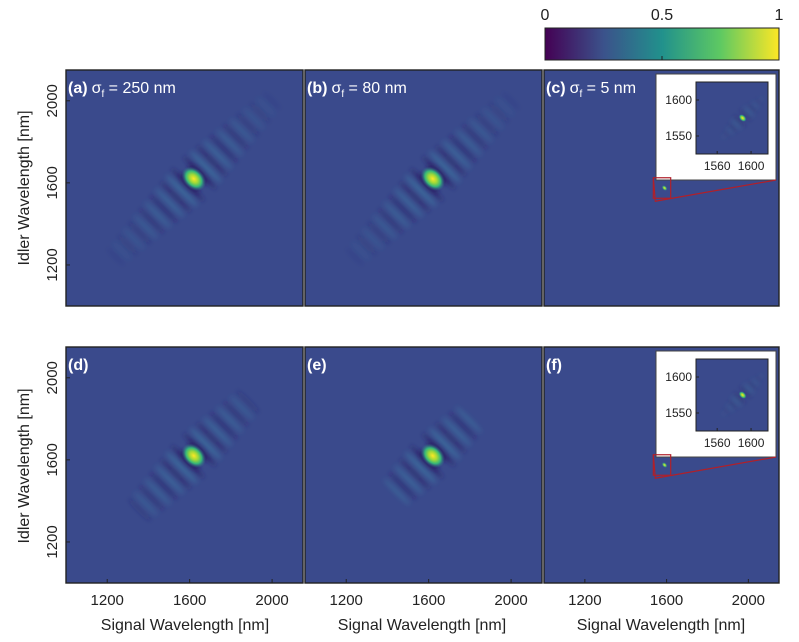  Describe the element at coordinates (24, 187) in the screenshot. I see `y-axis-label-top: Idler Wavelength [nm]` at that location.